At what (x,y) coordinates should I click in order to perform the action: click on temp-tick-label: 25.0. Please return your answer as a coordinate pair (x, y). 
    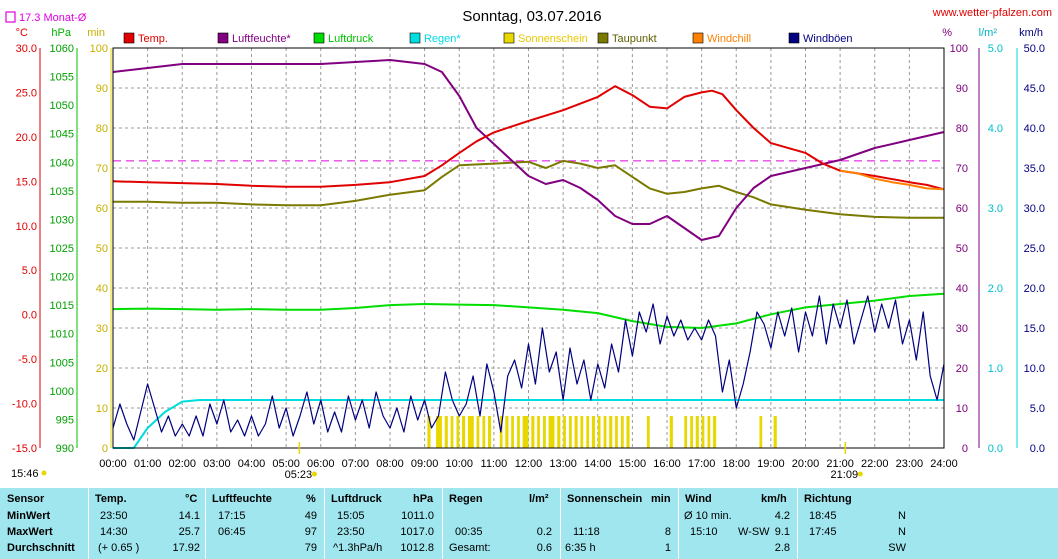
    Looking at the image, I should click on (26, 93).